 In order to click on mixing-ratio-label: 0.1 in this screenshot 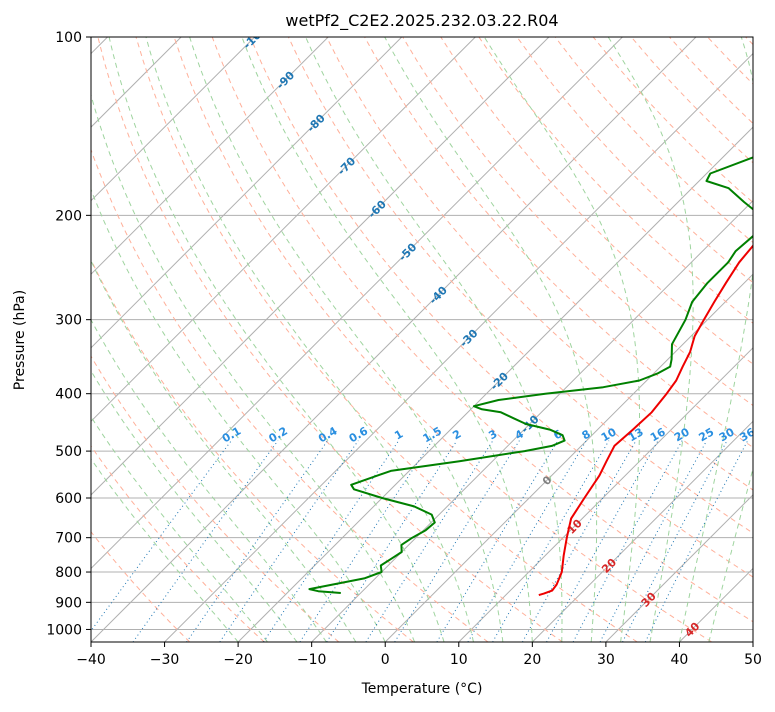, I will do `click(231, 434)`.